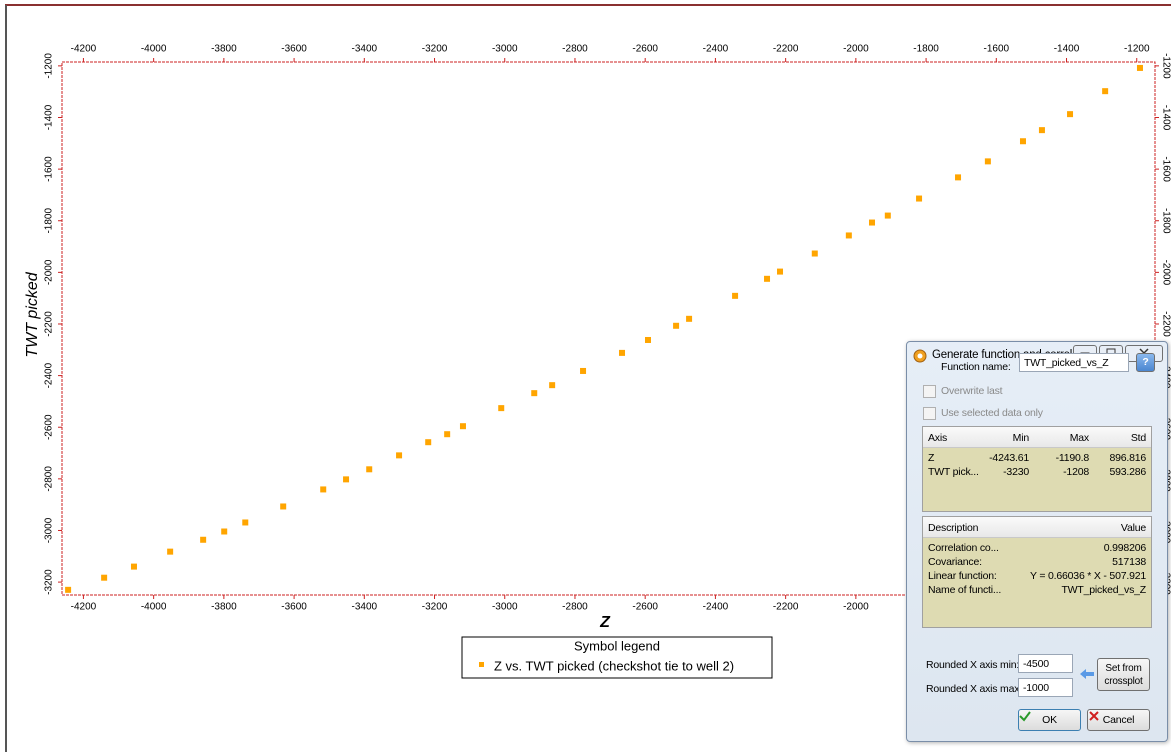 This screenshot has height=752, width=1171. What do you see at coordinates (1124, 548) in the screenshot?
I see `table-cell: 0.998206` at bounding box center [1124, 548].